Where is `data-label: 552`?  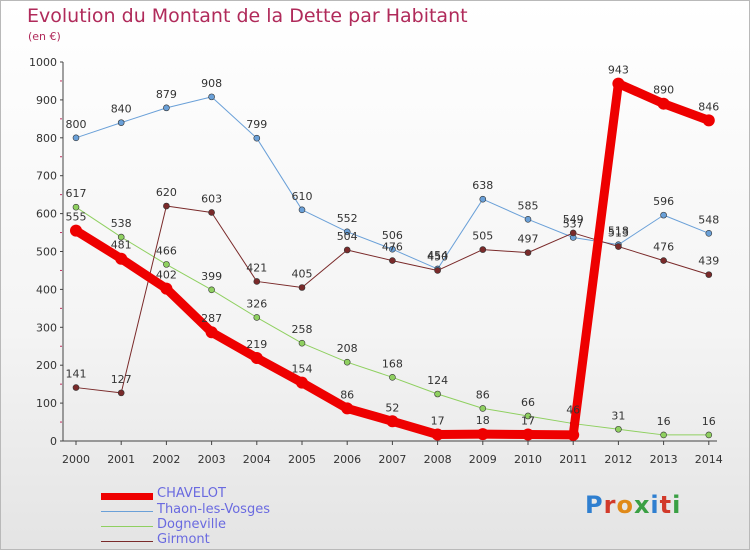
data-label: 552 is located at coordinates (347, 218).